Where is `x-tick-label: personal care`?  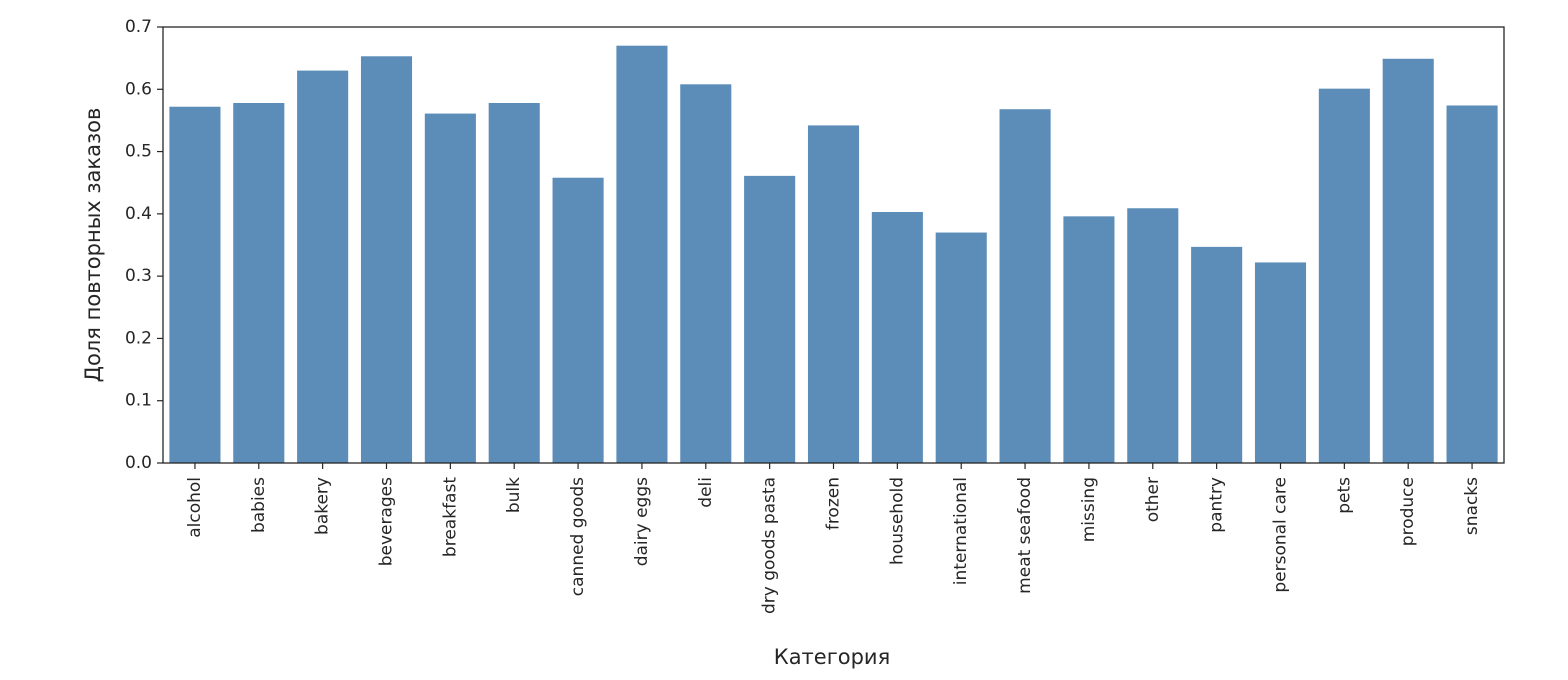 x-tick-label: personal care is located at coordinates (1281, 535).